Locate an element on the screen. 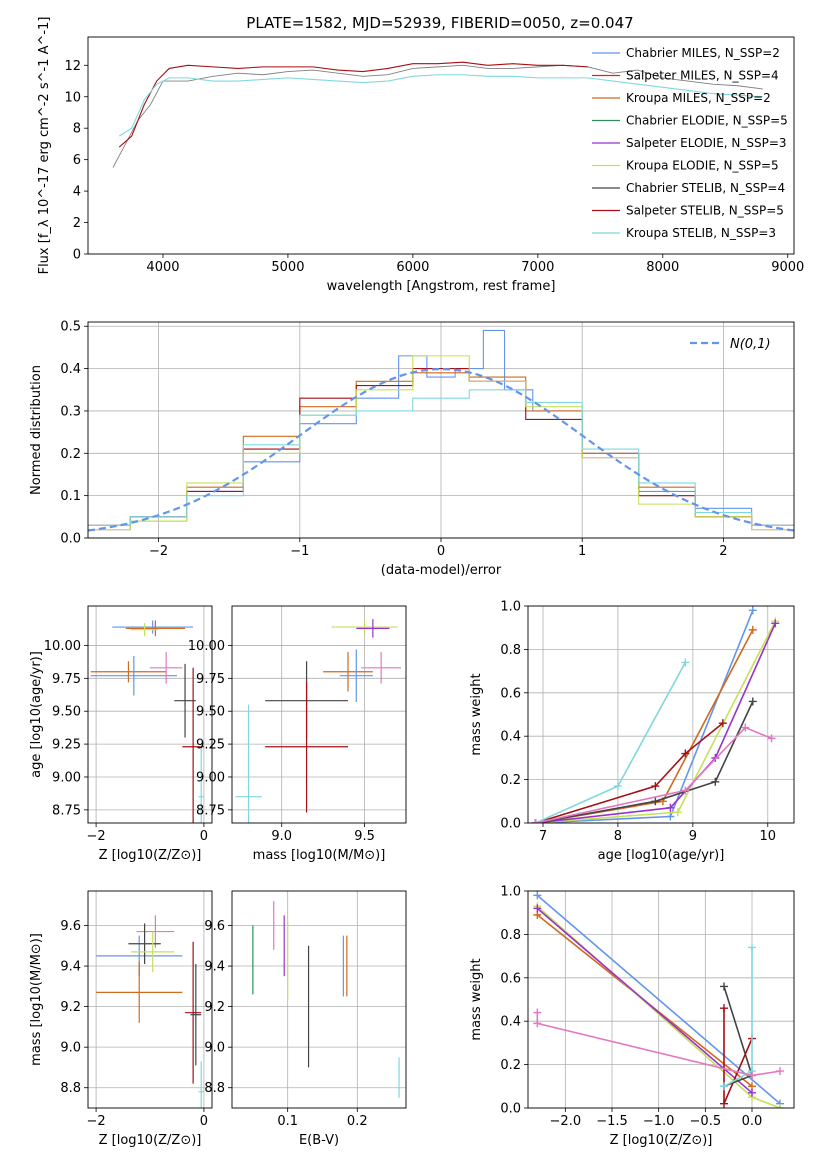 The height and width of the screenshot is (1170, 819). y-tick-label: 4 is located at coordinates (77, 192).